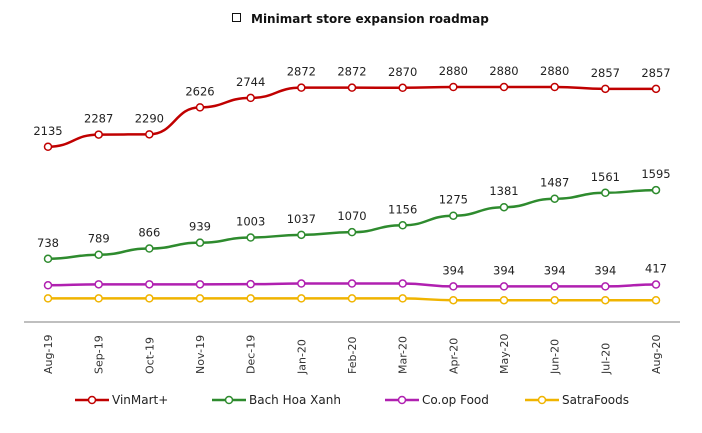 Image resolution: width=702 pixels, height=433 pixels. What do you see at coordinates (554, 183) in the screenshot?
I see `data-label: 1487` at bounding box center [554, 183].